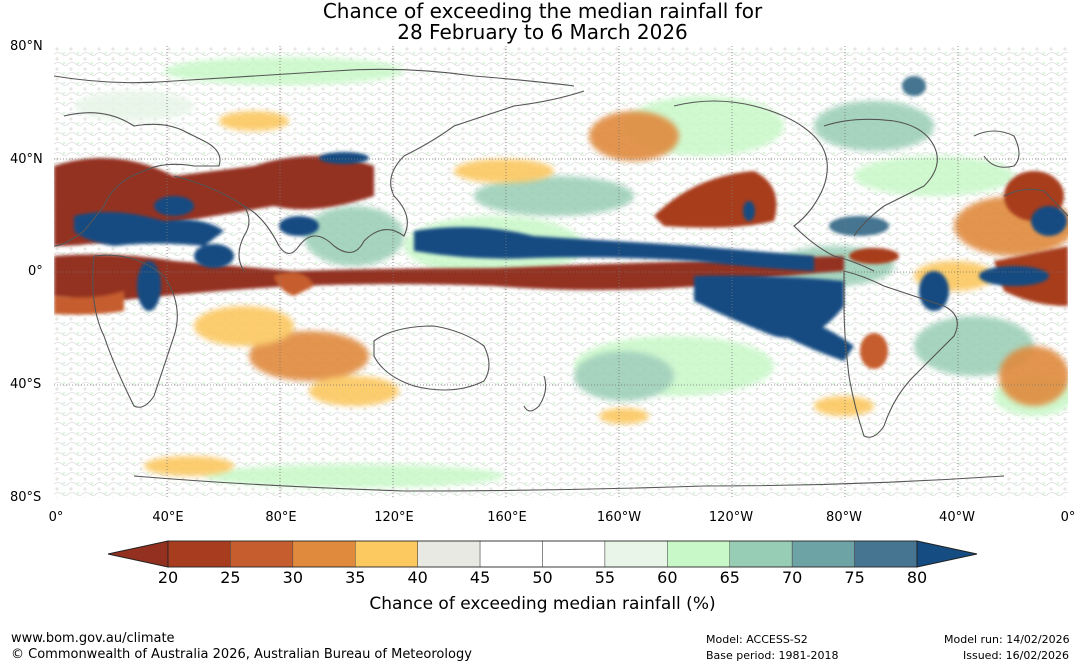 This screenshot has height=667, width=1085. What do you see at coordinates (507, 517) in the screenshot?
I see `lon-label-160e: 160°E` at bounding box center [507, 517].